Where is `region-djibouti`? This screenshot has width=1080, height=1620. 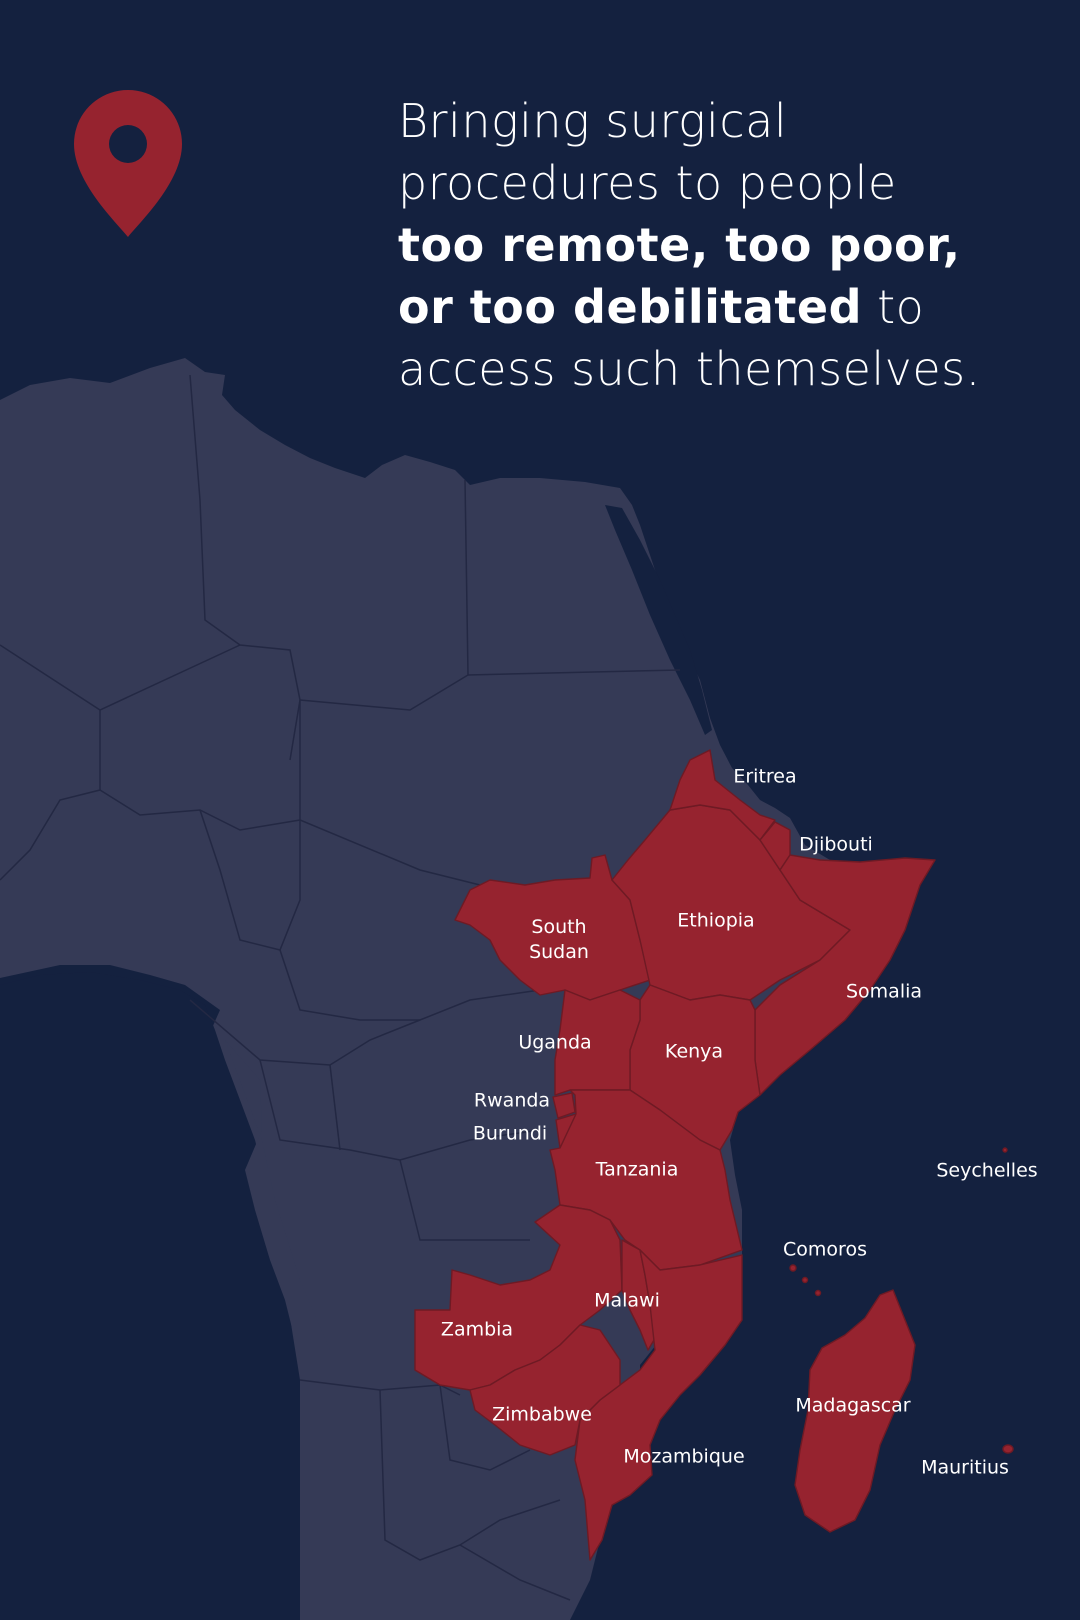 region-djibouti is located at coordinates (775, 846).